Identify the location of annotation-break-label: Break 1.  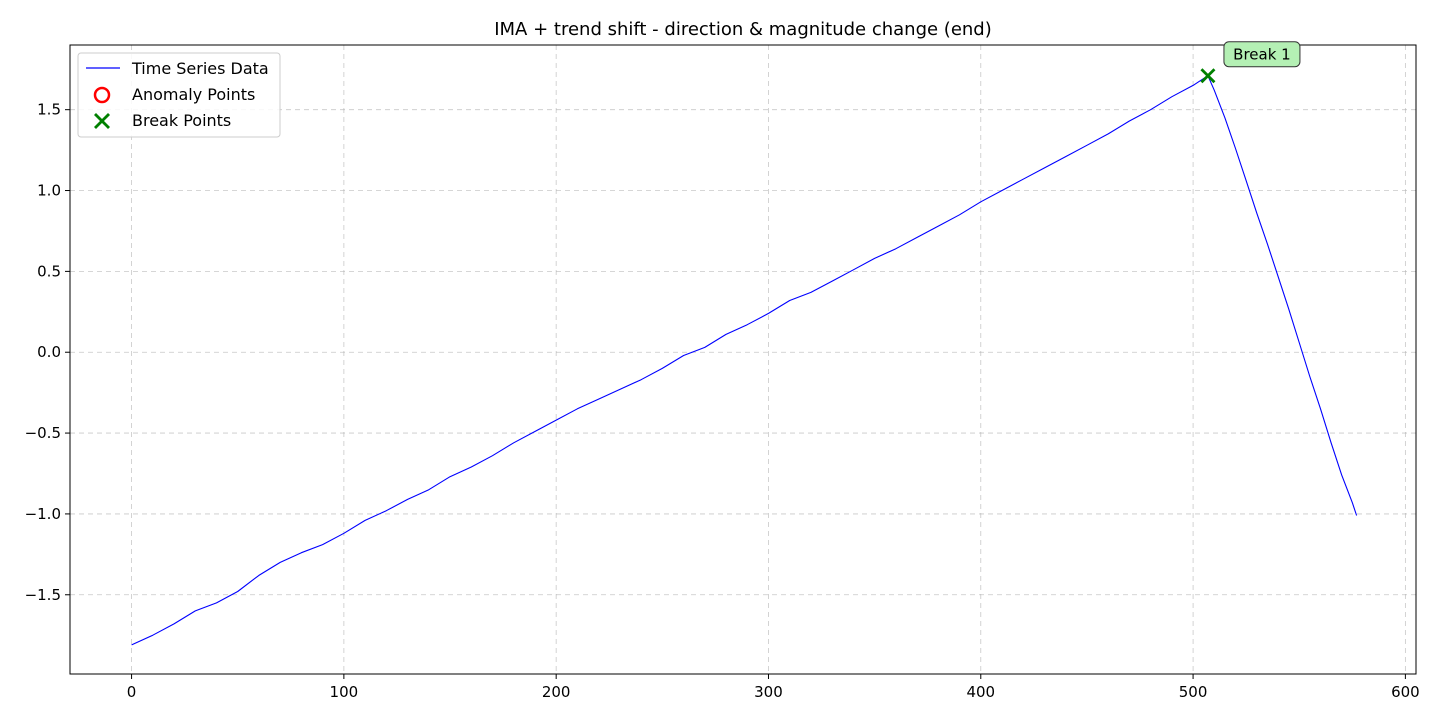
(1262, 54).